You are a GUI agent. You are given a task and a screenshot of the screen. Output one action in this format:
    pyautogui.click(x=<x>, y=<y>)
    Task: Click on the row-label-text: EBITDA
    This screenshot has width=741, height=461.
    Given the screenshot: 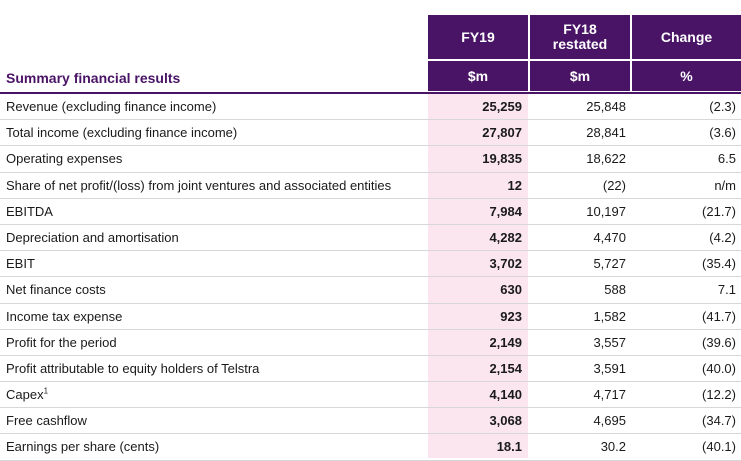 What is the action you would take?
    pyautogui.click(x=29, y=211)
    